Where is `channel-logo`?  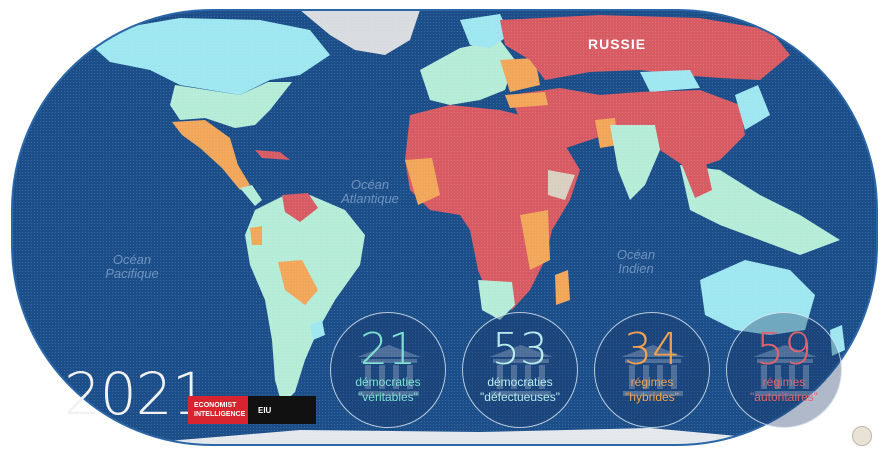
channel-logo is located at coordinates (862, 436).